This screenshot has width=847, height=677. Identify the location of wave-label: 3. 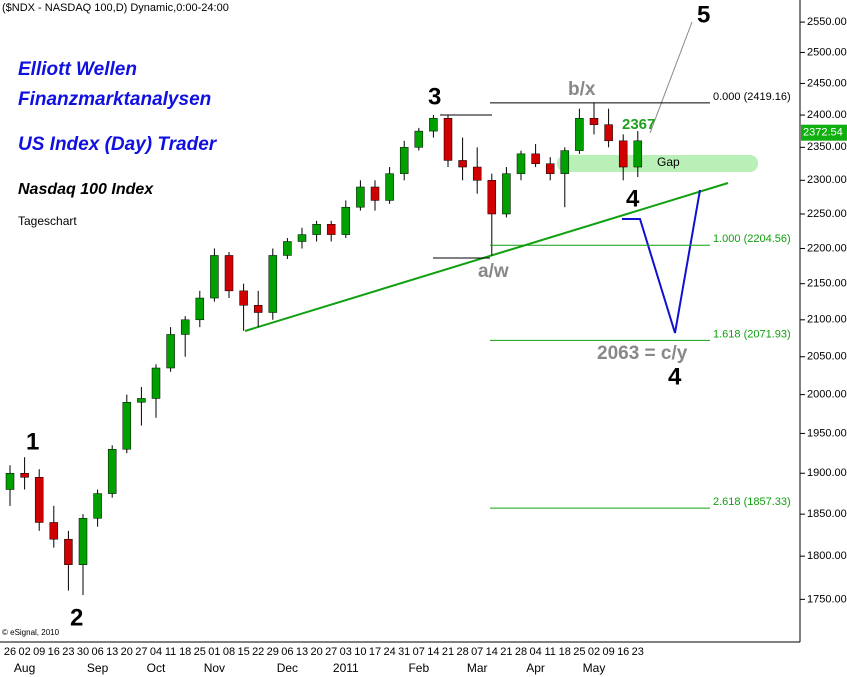
(434, 96).